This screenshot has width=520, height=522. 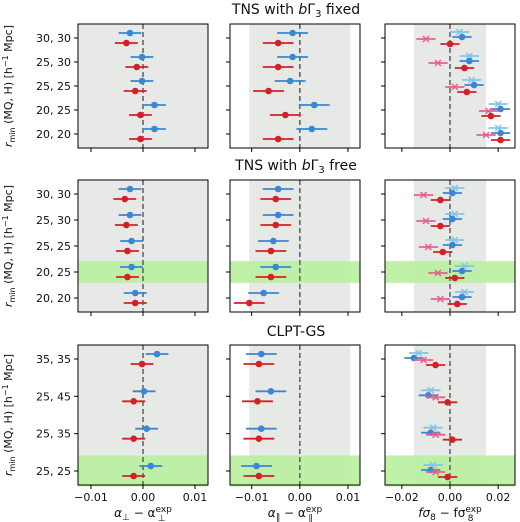 I want to click on x-axis-label-2: fσ8 − fσexp 8, so click(x=450, y=513).